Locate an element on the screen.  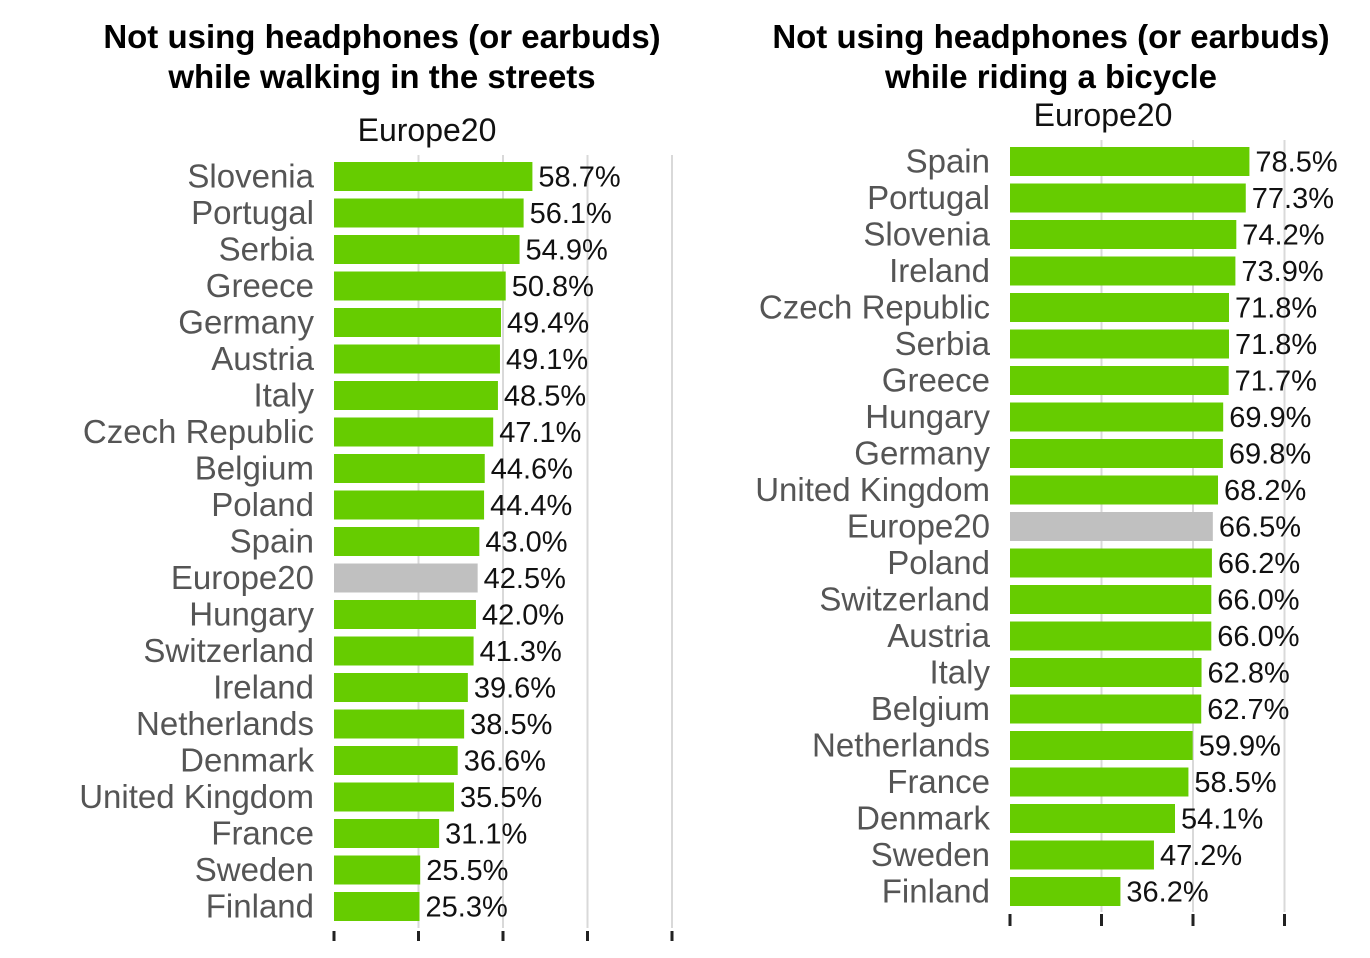
value-label: 59.9% is located at coordinates (1240, 747).